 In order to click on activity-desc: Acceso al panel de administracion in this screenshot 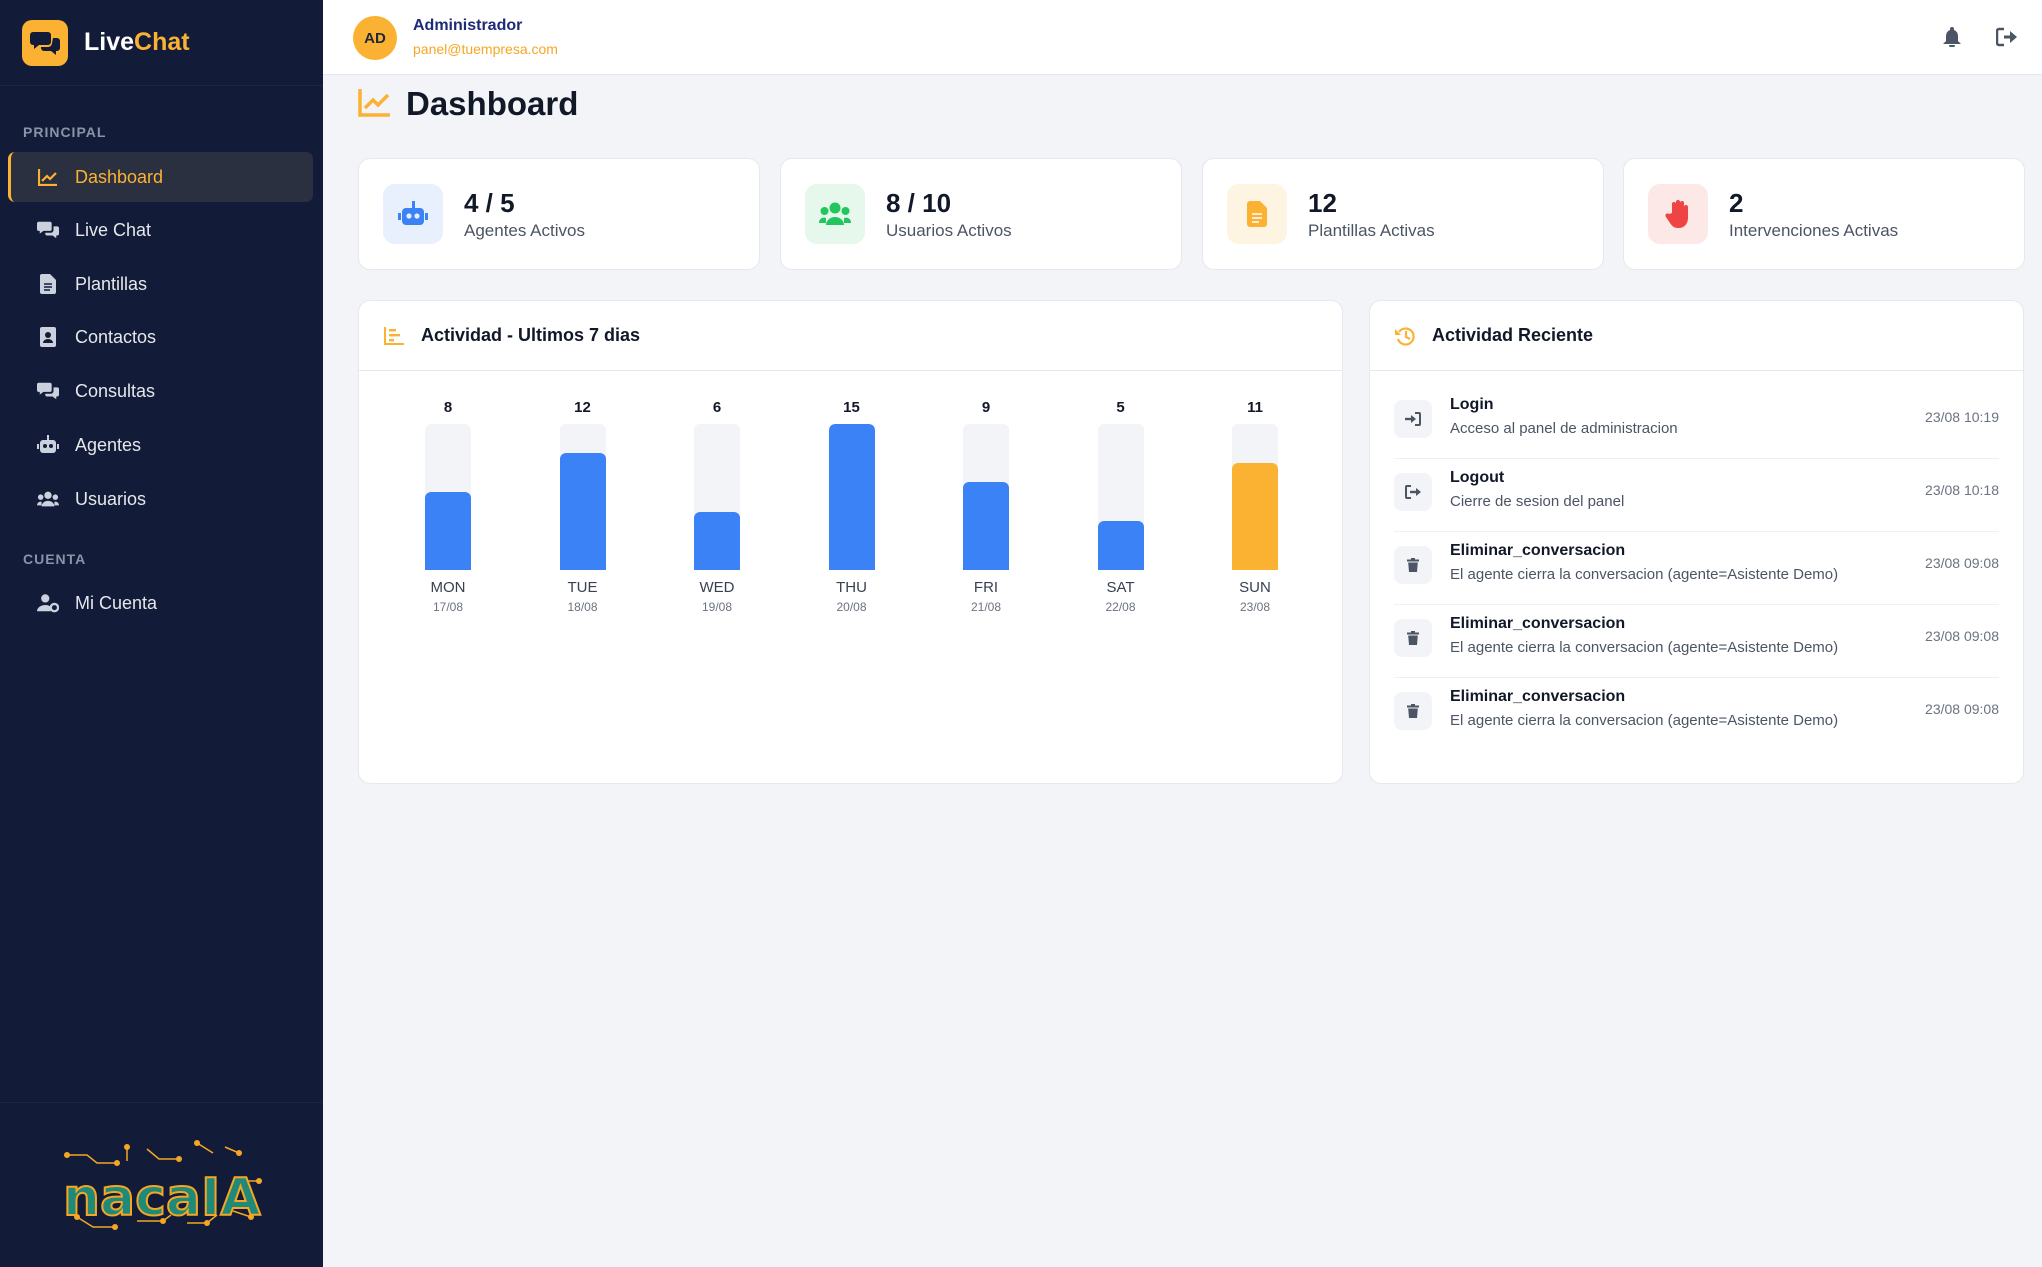, I will do `click(1564, 428)`.